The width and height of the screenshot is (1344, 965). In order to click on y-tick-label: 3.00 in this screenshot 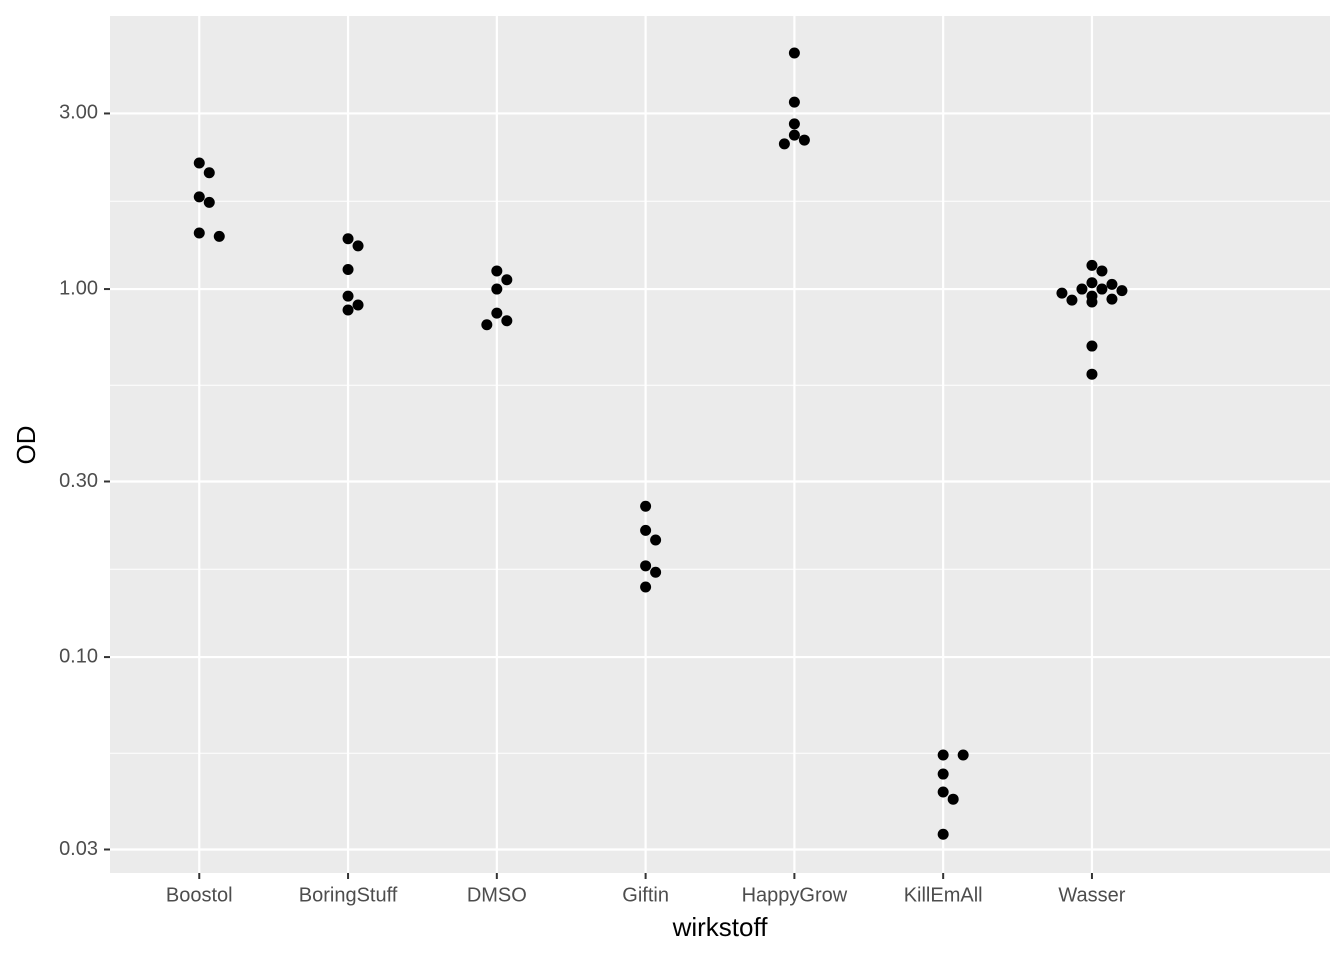, I will do `click(78, 113)`.